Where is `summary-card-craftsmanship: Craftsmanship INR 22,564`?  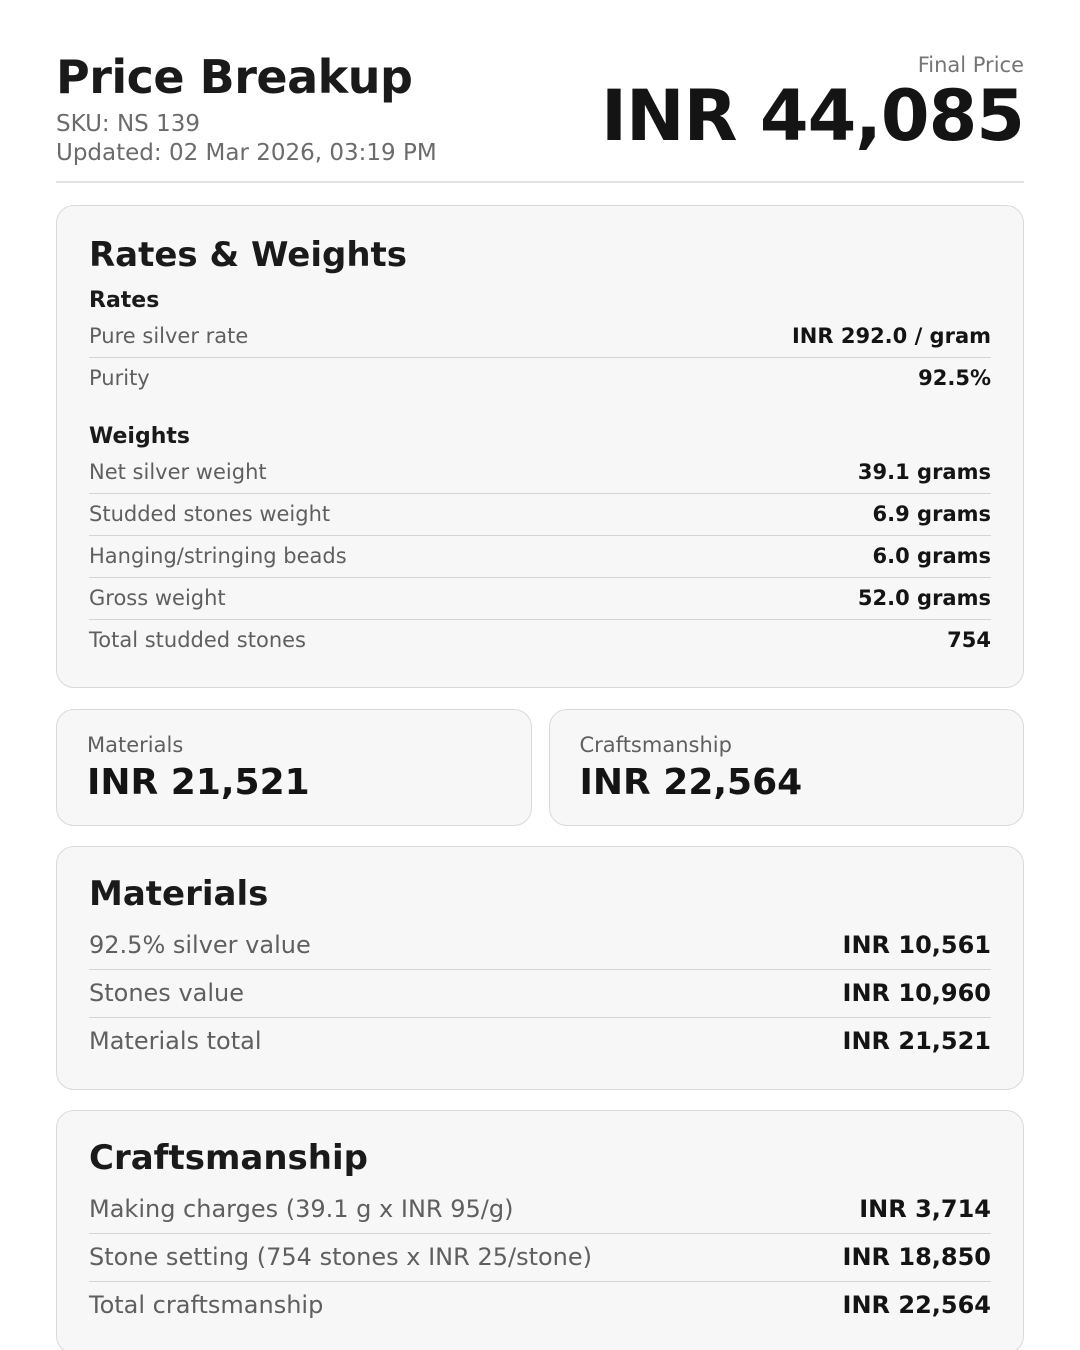 summary-card-craftsmanship: Craftsmanship INR 22,564 is located at coordinates (786, 767).